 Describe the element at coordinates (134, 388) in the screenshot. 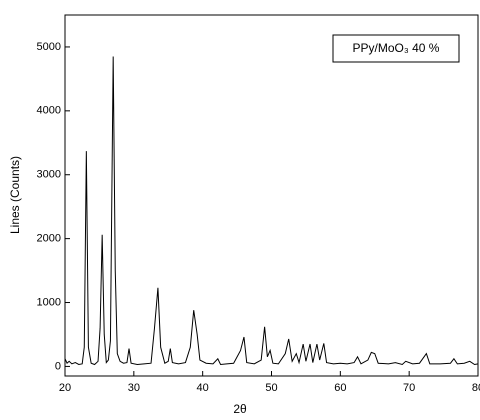

I see `x-tick-label: 30` at that location.